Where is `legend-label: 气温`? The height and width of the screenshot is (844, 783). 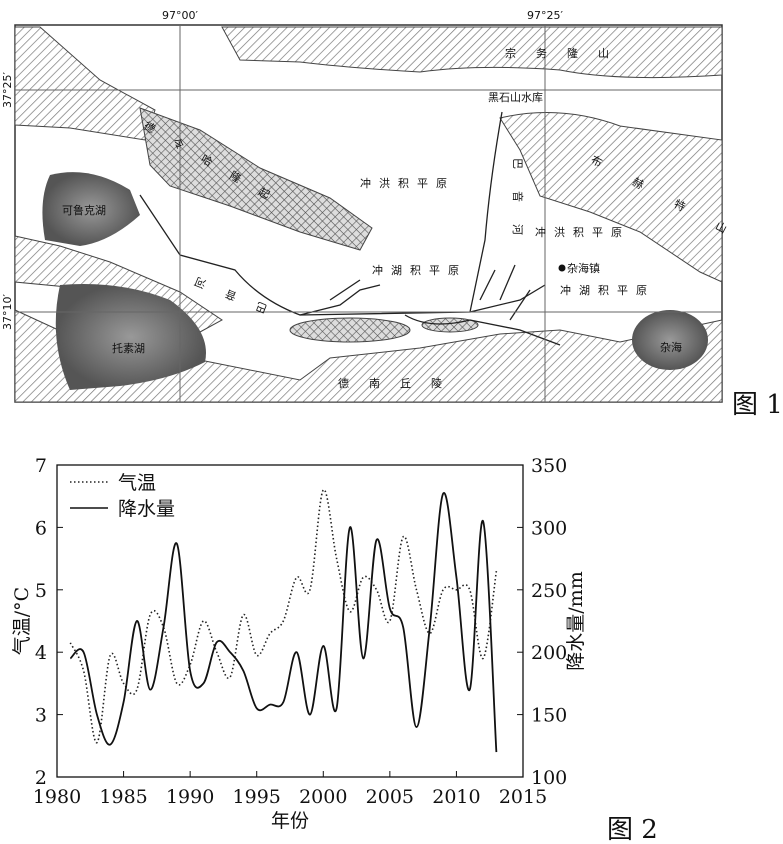
legend-label: 气温 is located at coordinates (137, 483).